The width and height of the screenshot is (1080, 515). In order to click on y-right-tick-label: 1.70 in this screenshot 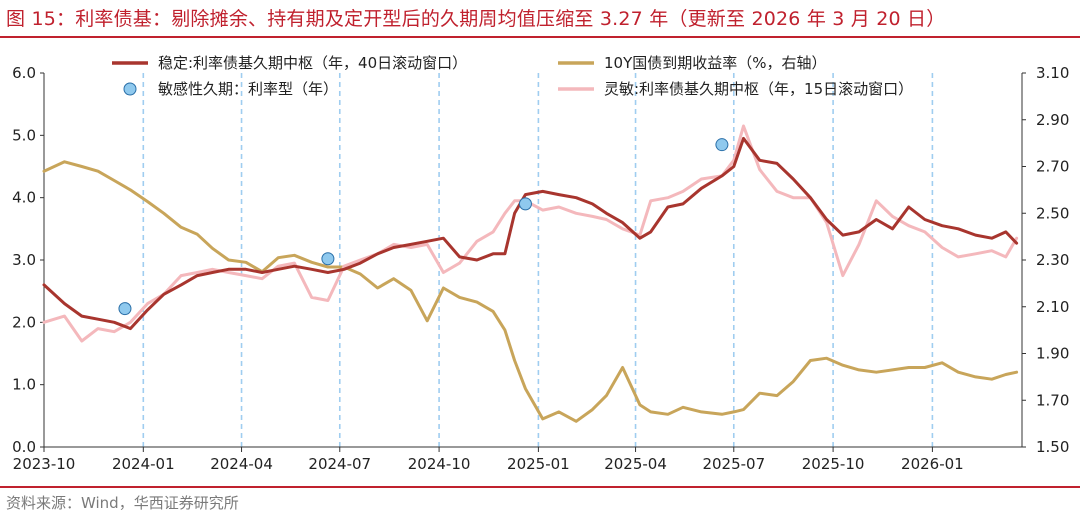, I will do `click(1052, 400)`.